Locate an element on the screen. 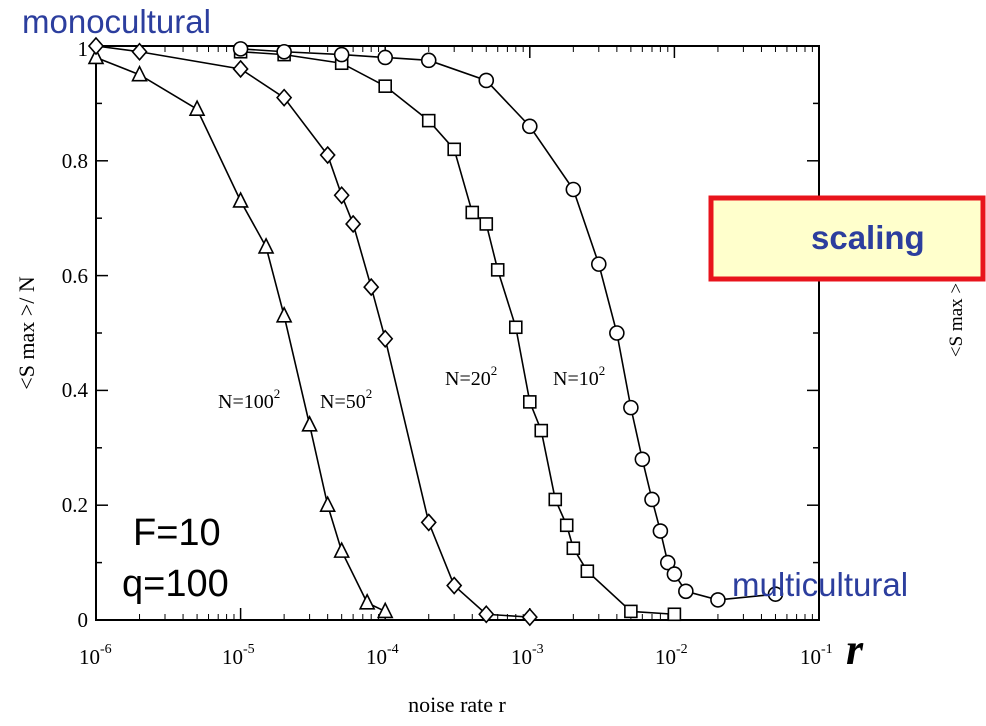 The height and width of the screenshot is (726, 986). x-axis-label: noise rate r is located at coordinates (457, 704).